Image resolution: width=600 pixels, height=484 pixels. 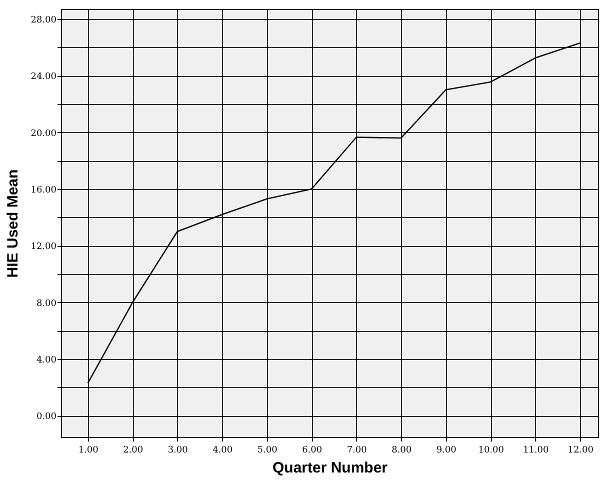 I want to click on x-tick-label: 11.00, so click(x=536, y=451).